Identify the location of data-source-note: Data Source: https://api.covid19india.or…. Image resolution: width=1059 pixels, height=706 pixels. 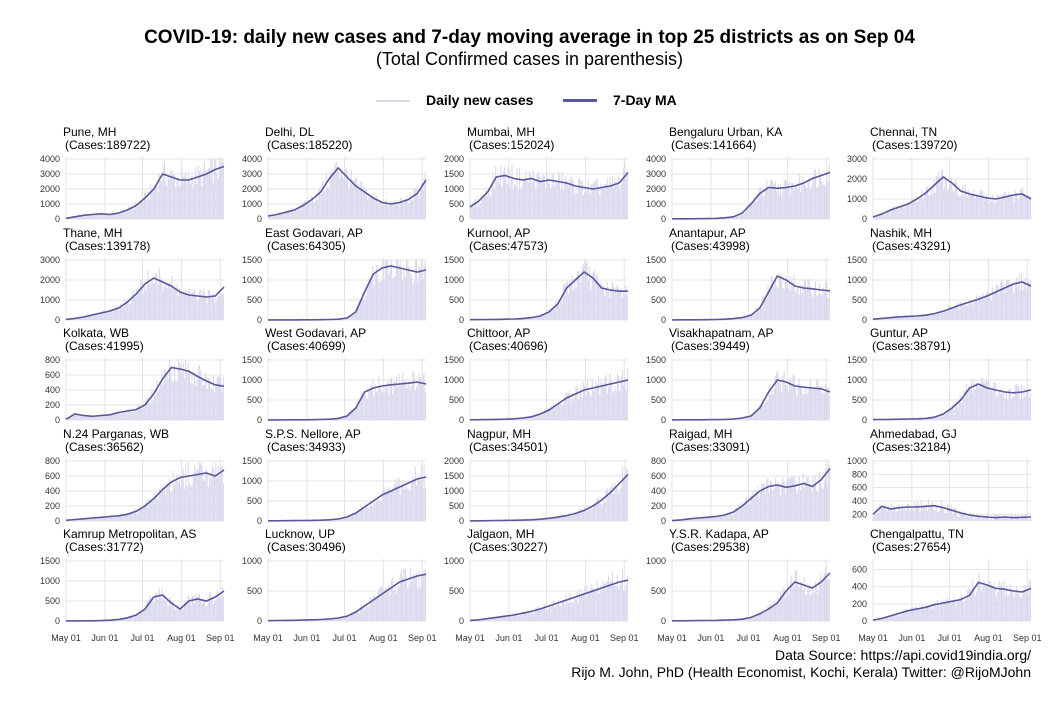
(801, 664).